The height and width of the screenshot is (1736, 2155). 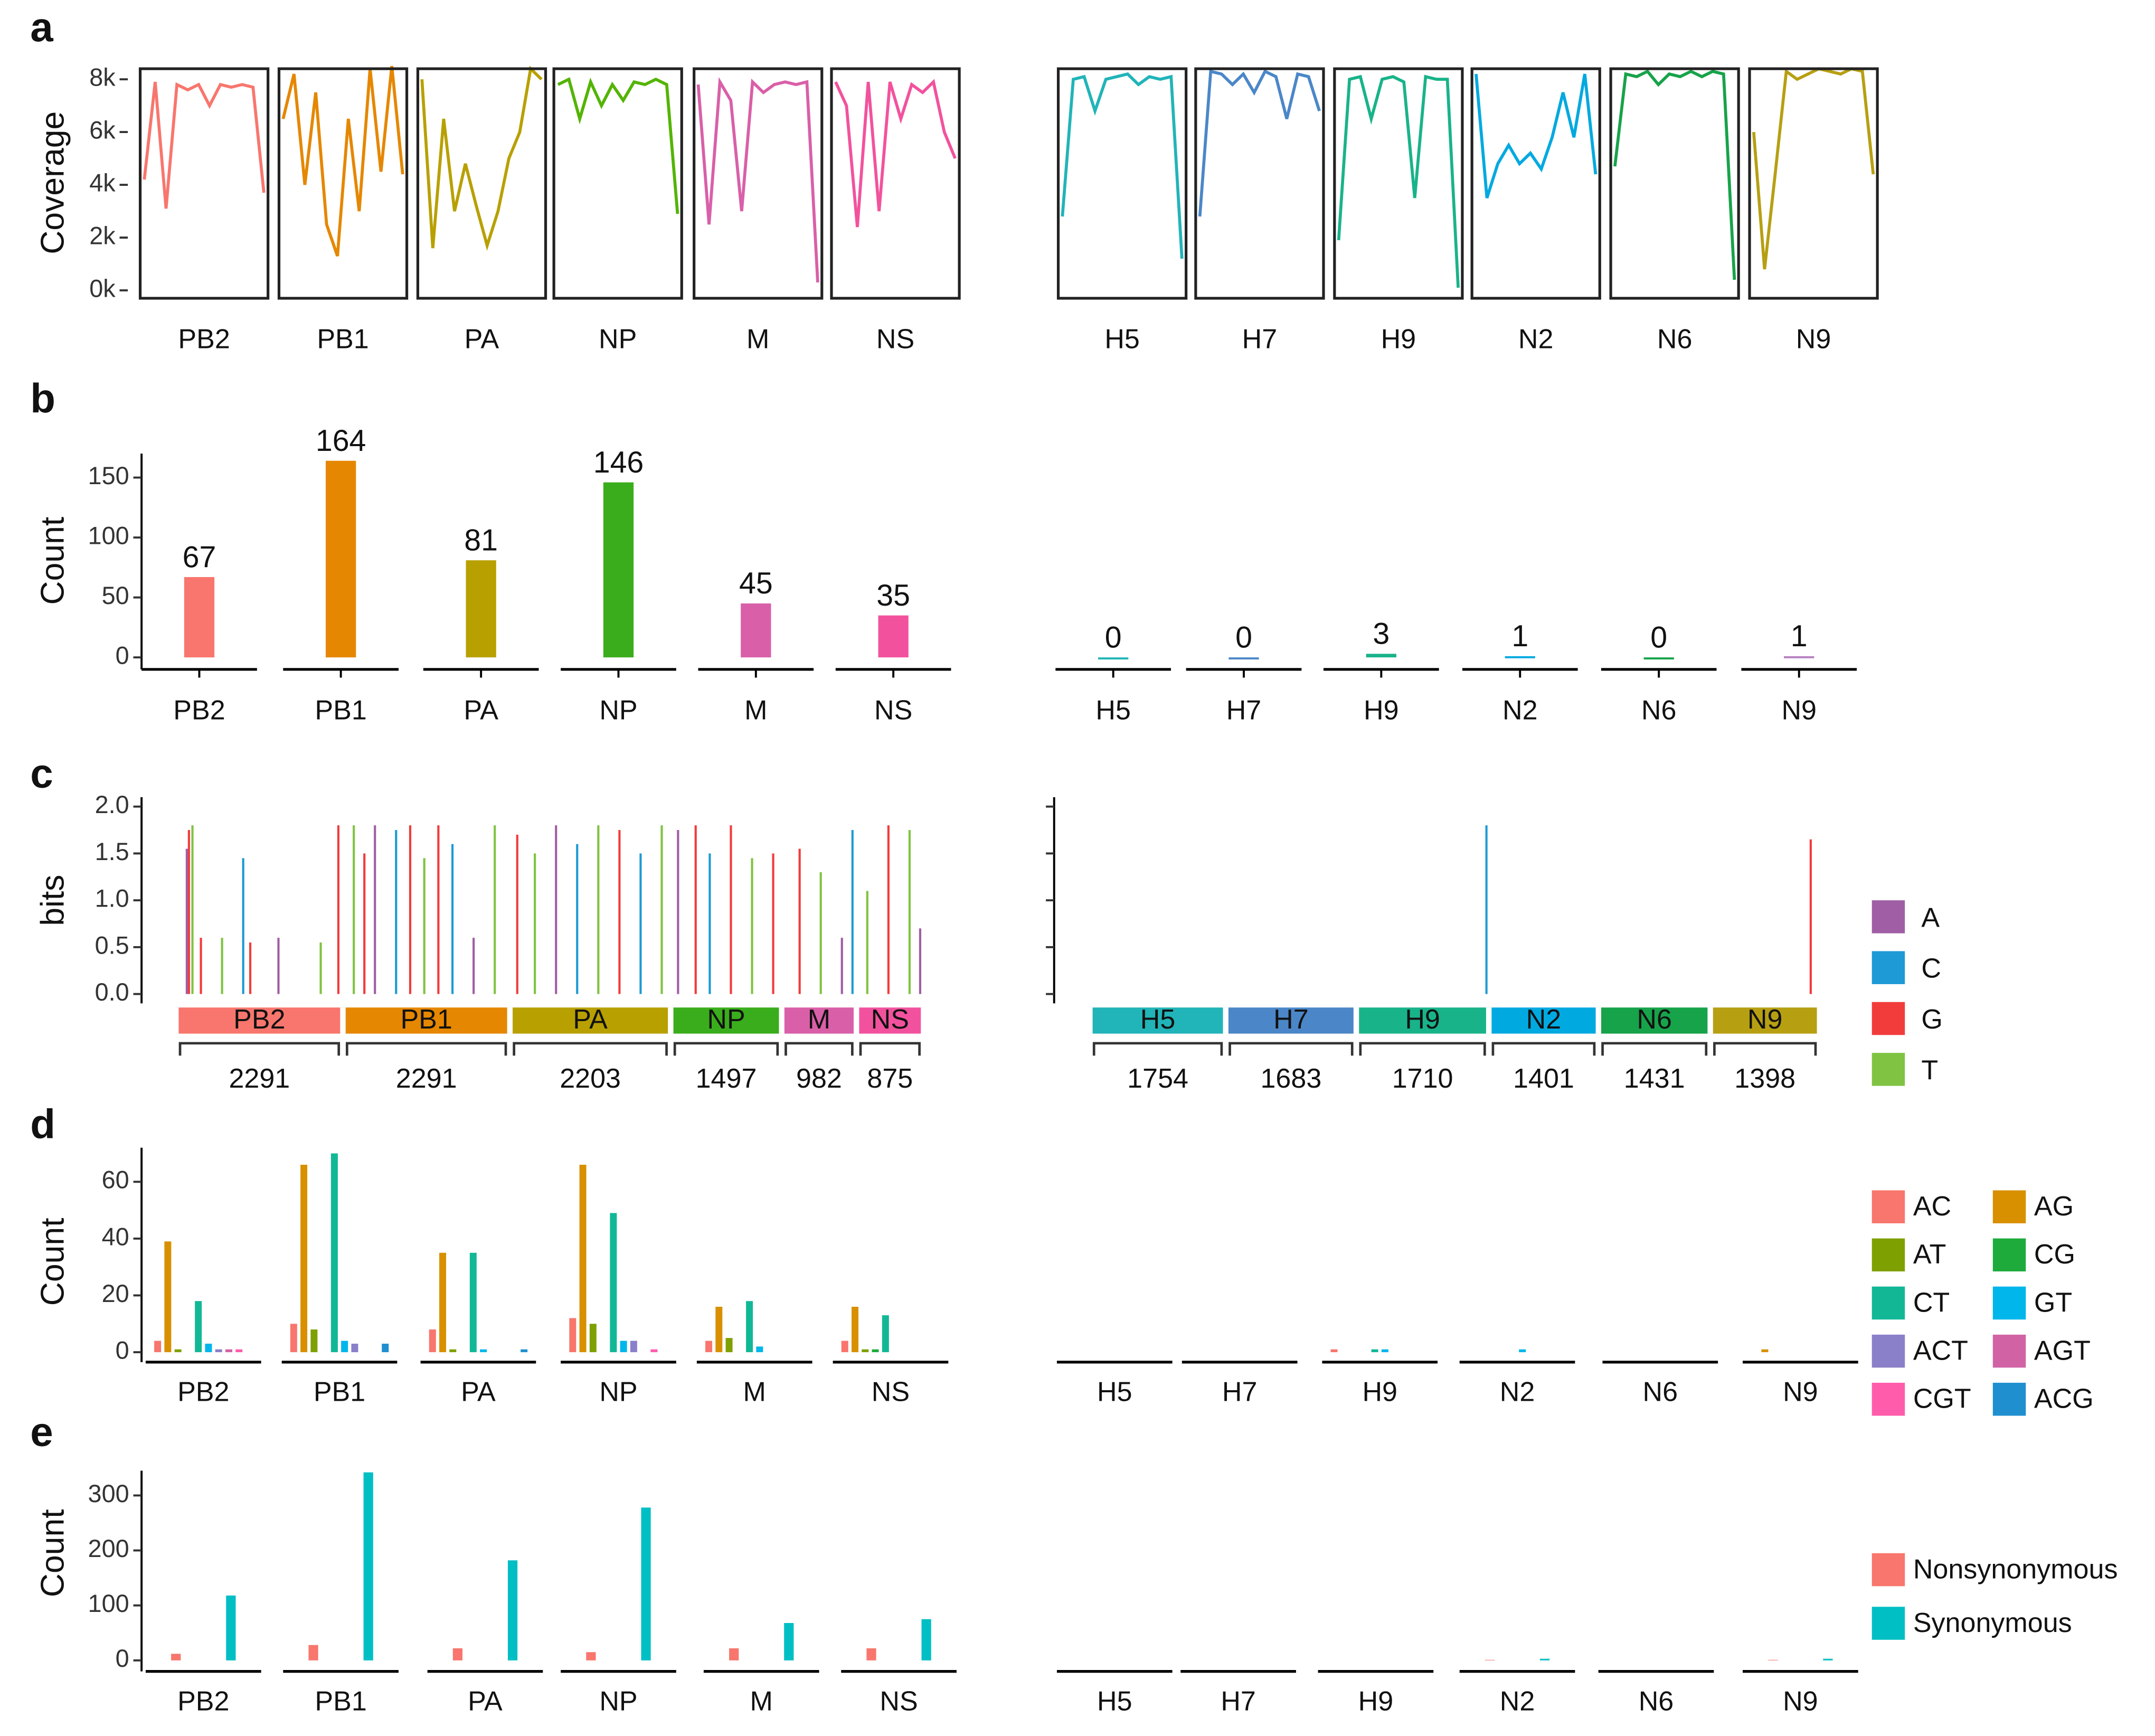 What do you see at coordinates (1423, 1019) in the screenshot?
I see `segment-label: H9` at bounding box center [1423, 1019].